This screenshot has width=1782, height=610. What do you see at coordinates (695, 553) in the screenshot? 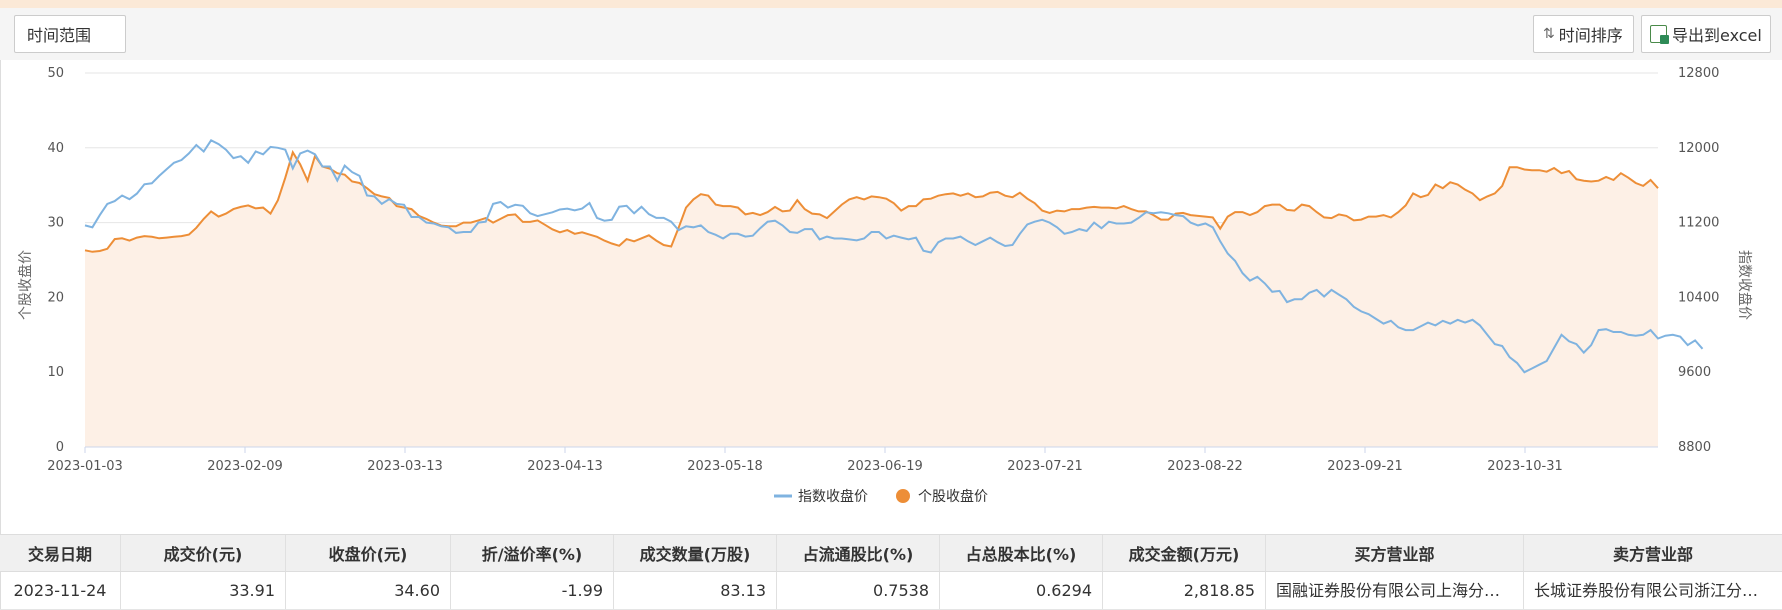
I see `header-volume: 成交数量(万股)` at bounding box center [695, 553].